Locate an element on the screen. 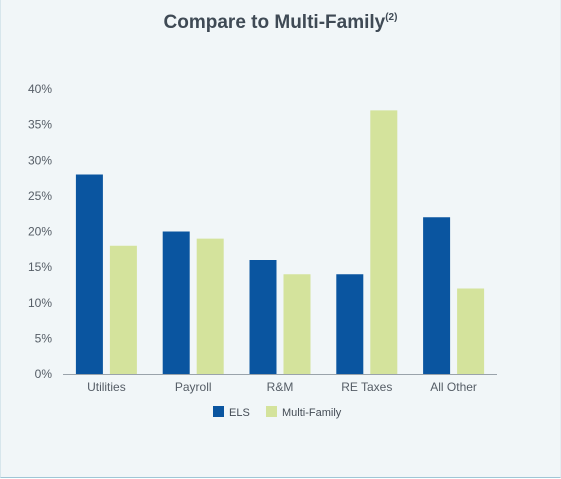 The height and width of the screenshot is (479, 561). y-tick-label: 30% is located at coordinates (40, 160).